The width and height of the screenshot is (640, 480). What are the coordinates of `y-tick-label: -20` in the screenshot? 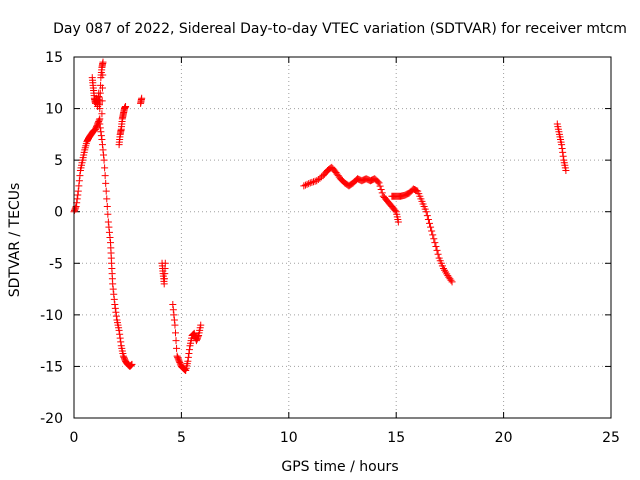 It's located at (51, 419).